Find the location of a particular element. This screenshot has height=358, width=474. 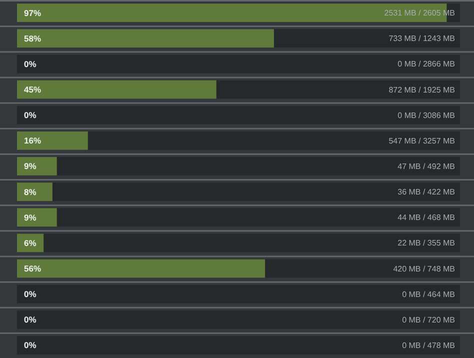

data-label: 16% is located at coordinates (33, 141).